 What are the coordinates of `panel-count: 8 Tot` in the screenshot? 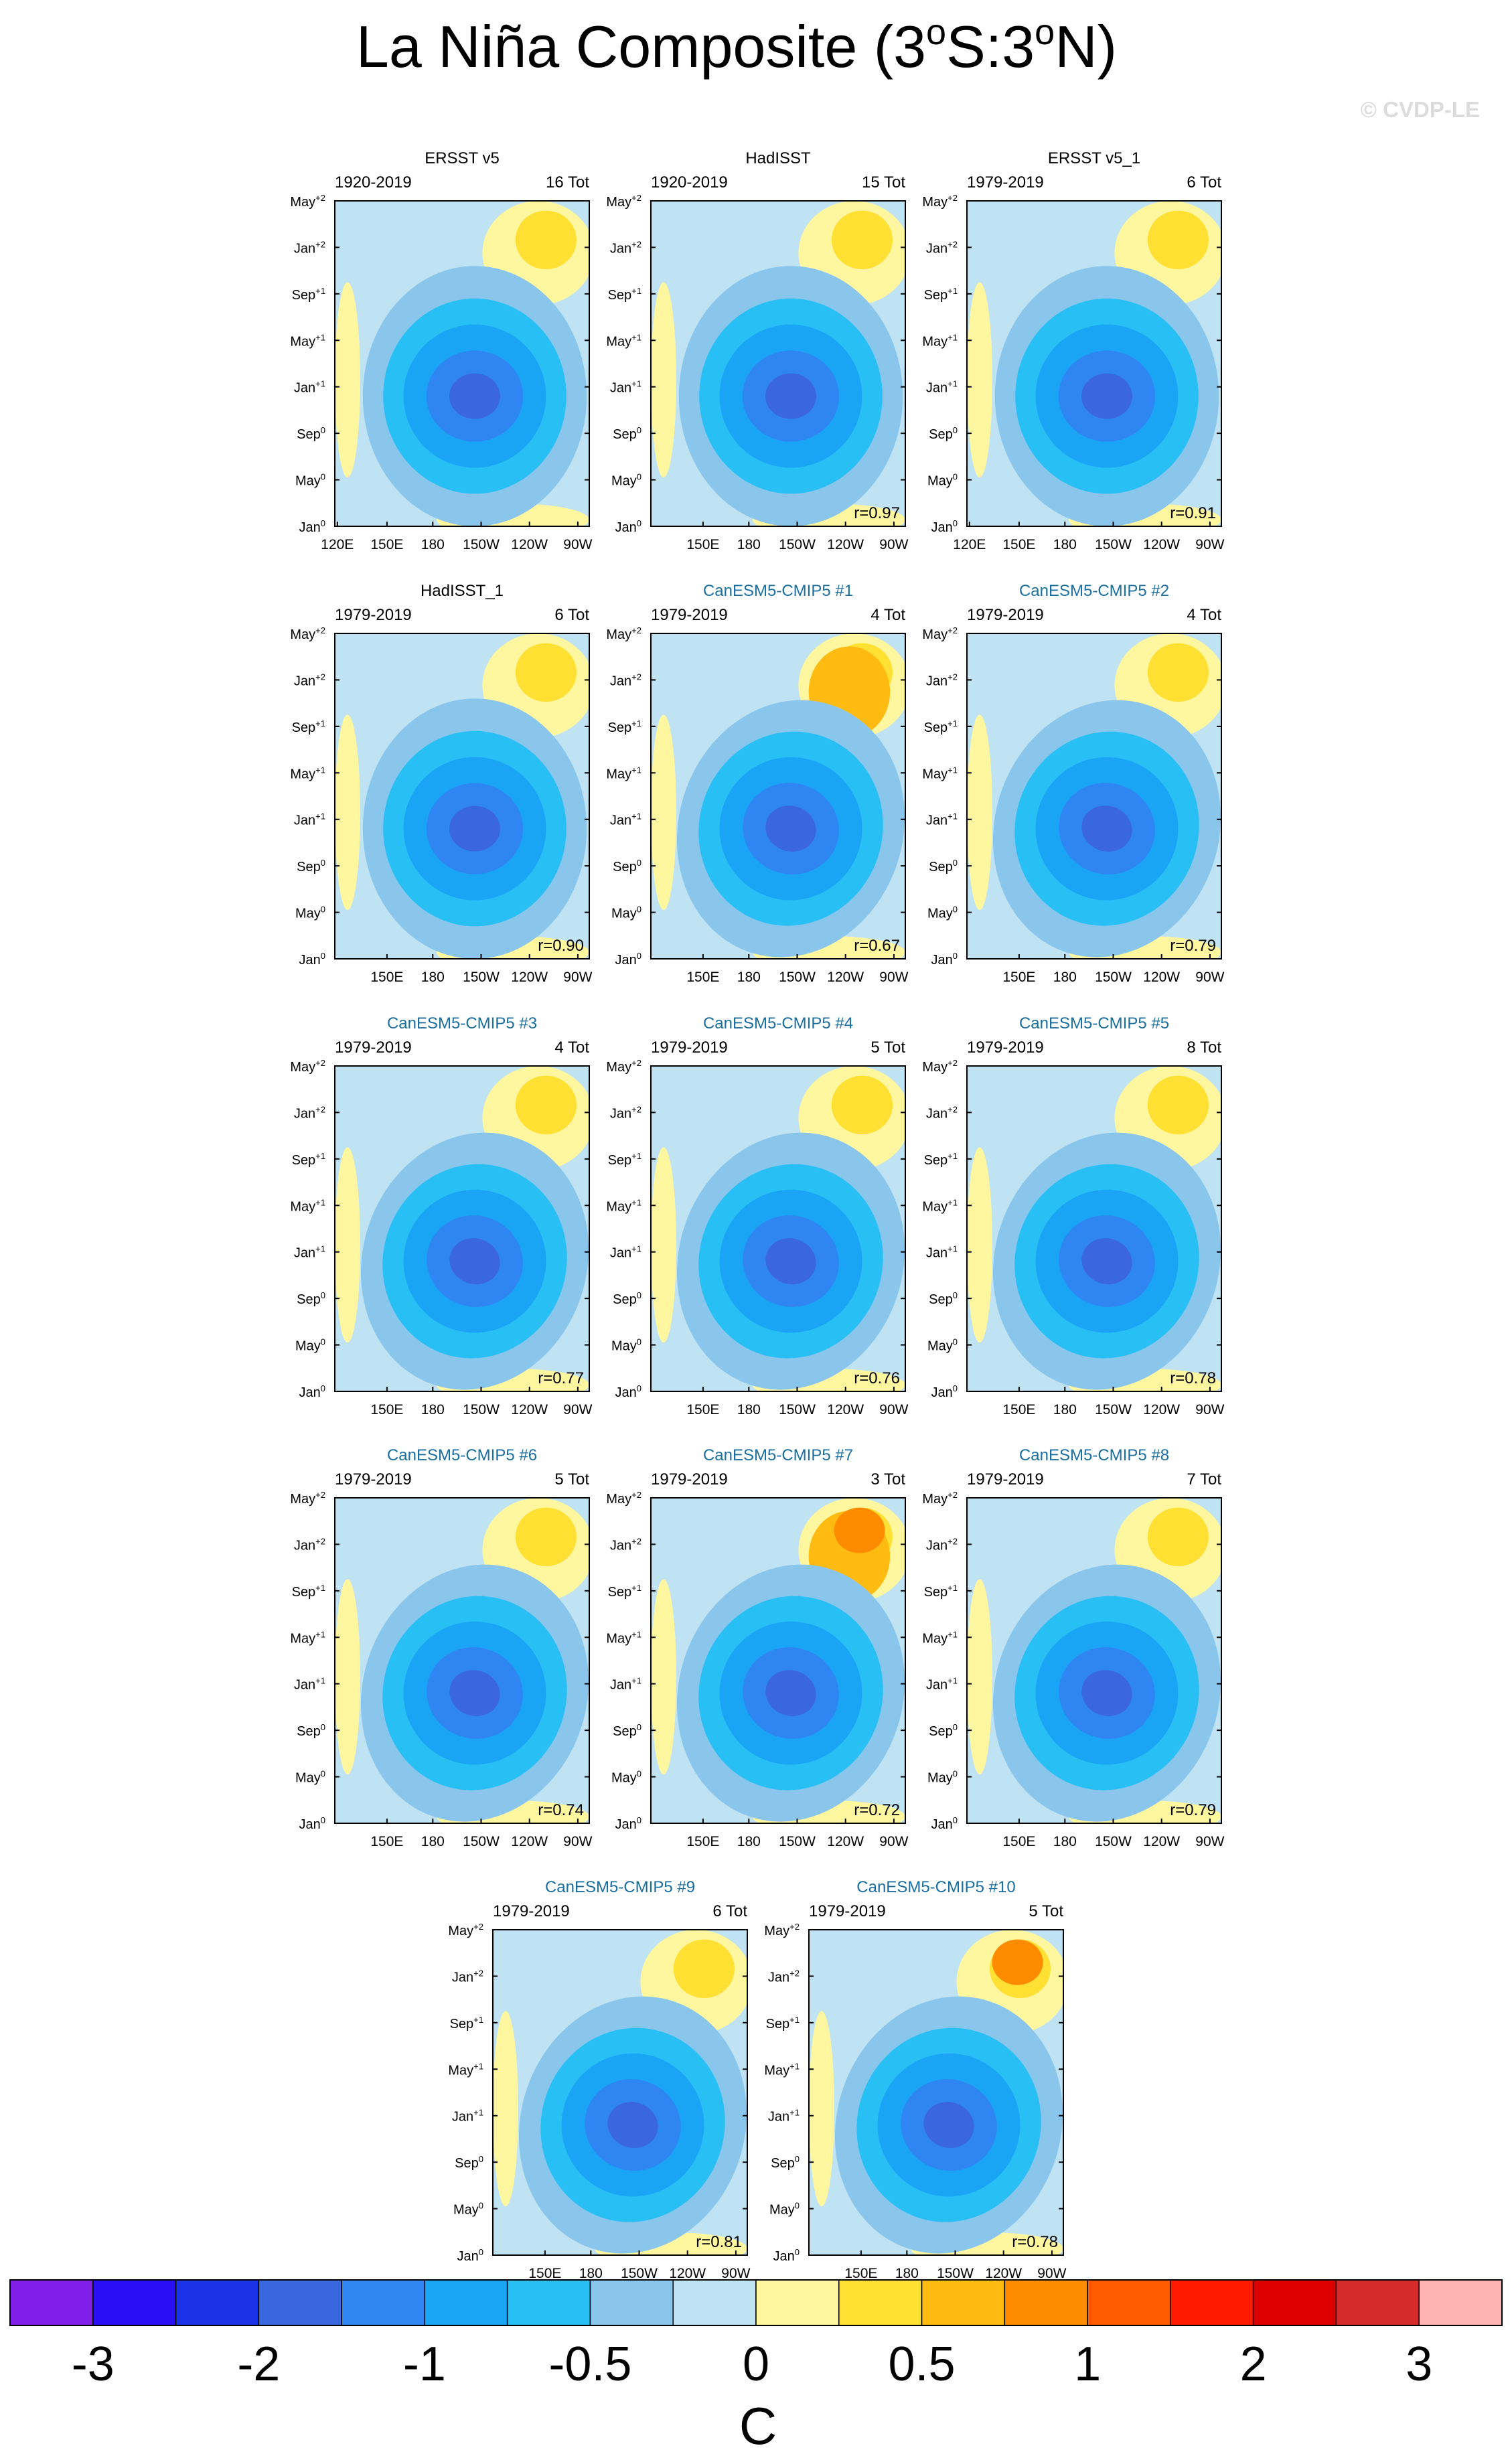 It's located at (1204, 1048).